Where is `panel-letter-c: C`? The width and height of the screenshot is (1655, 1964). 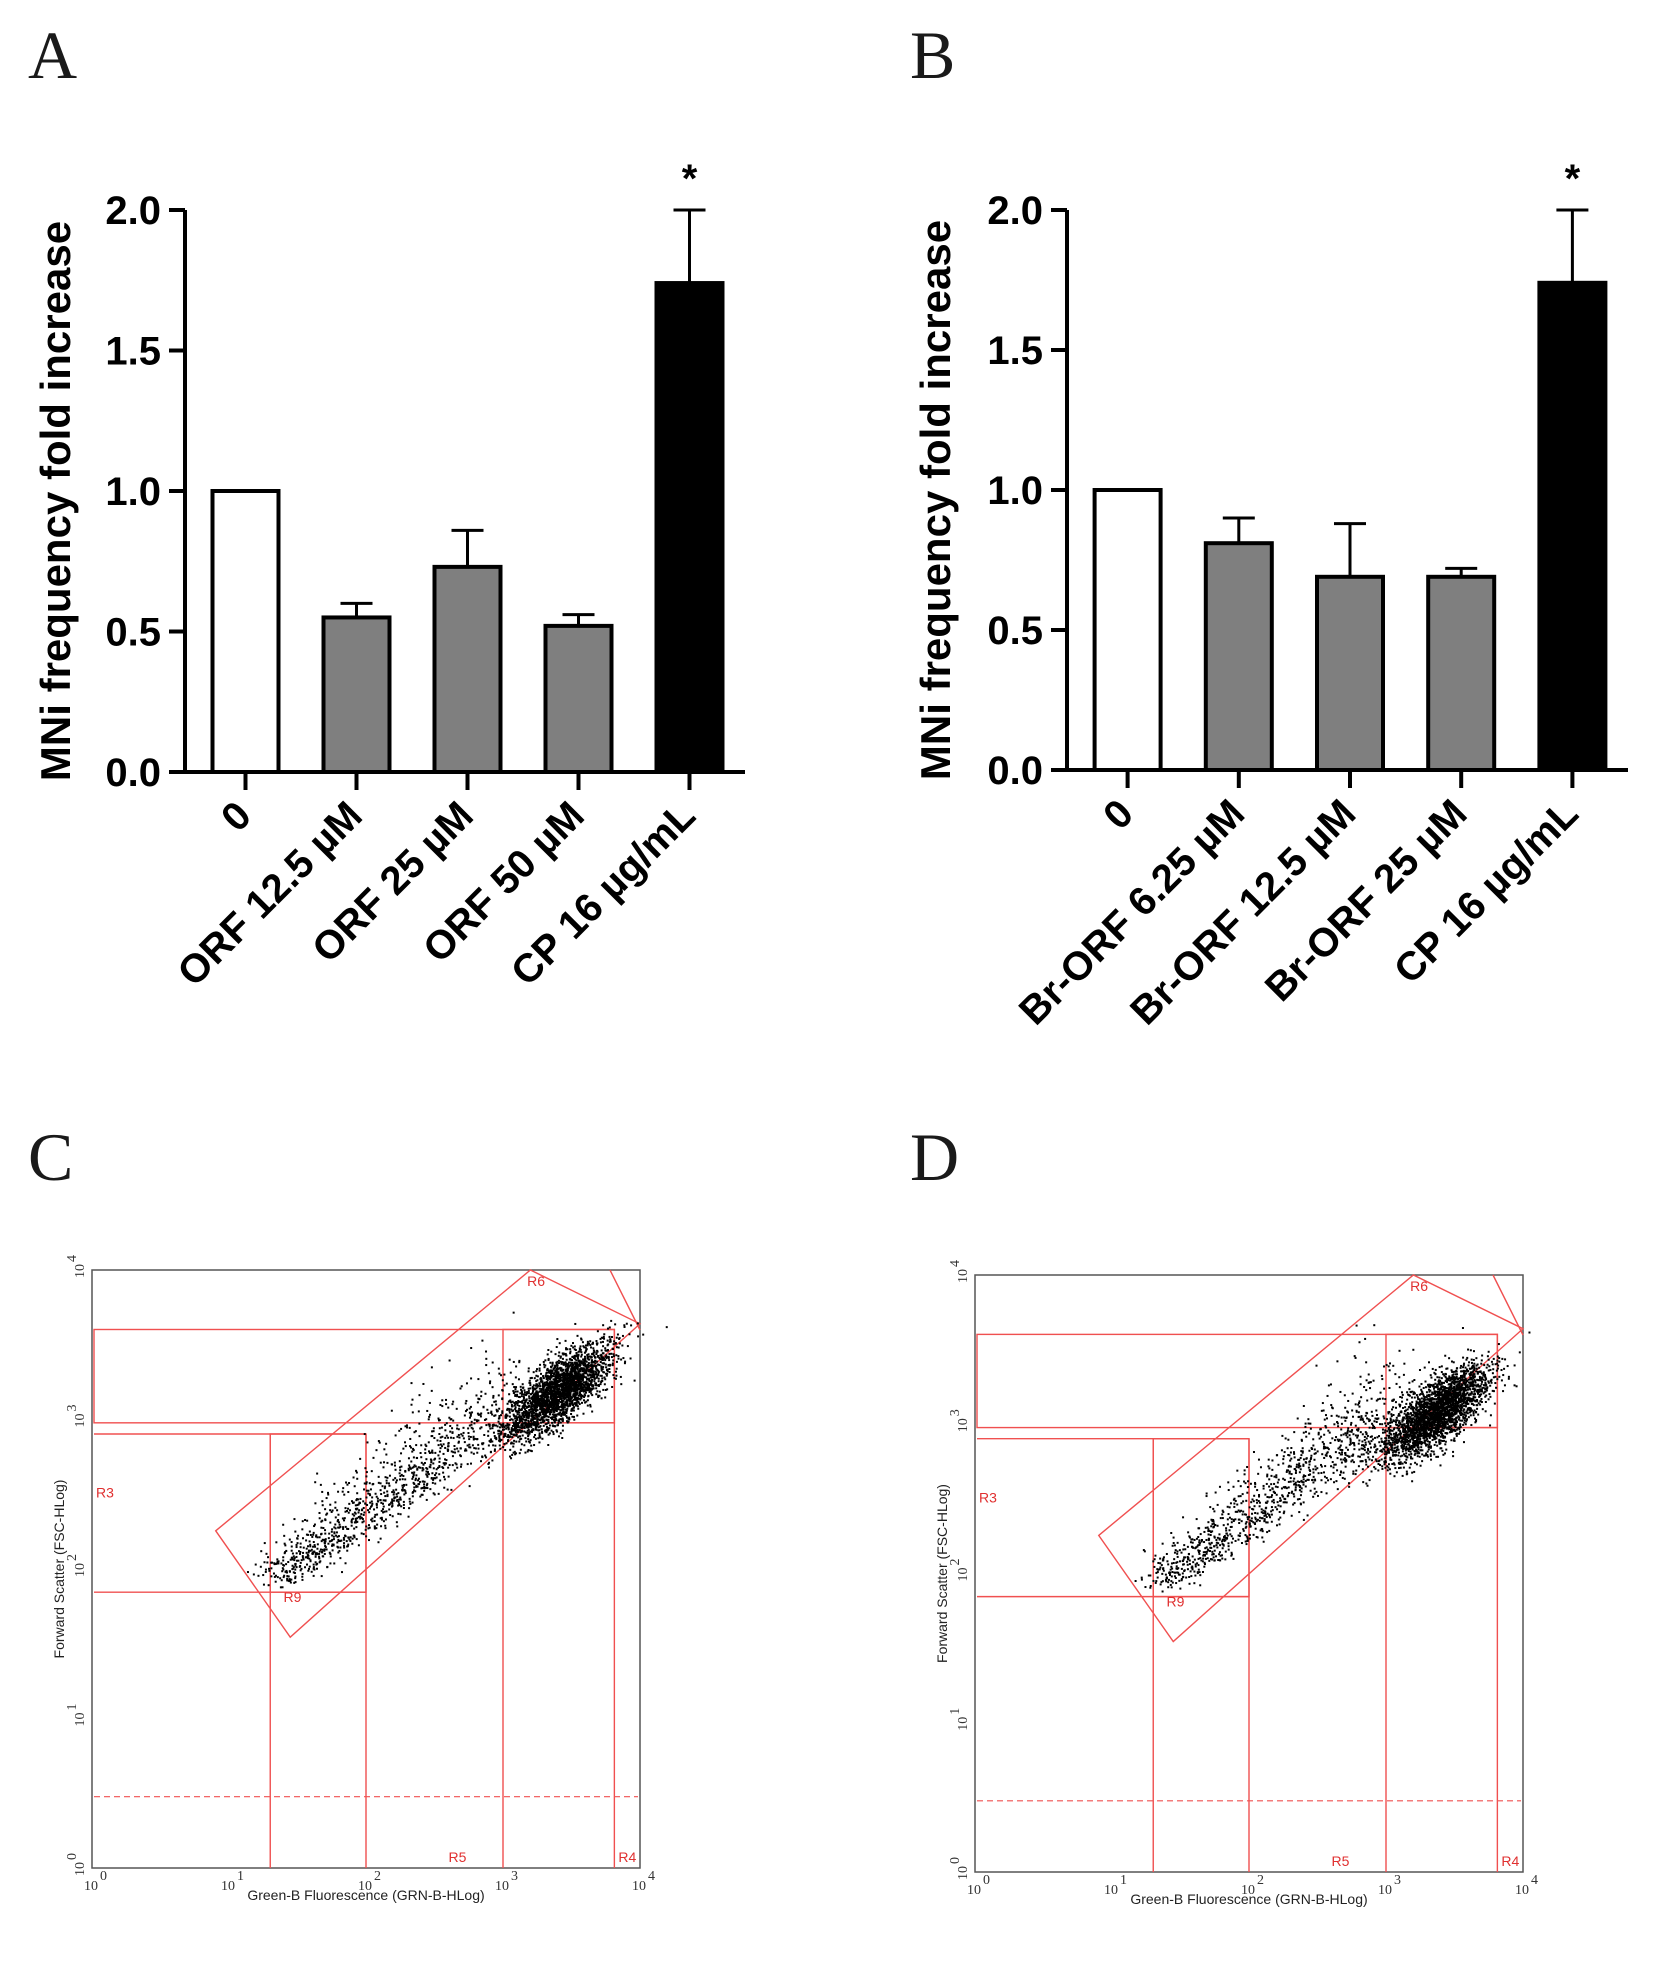 panel-letter-c: C is located at coordinates (50, 1157).